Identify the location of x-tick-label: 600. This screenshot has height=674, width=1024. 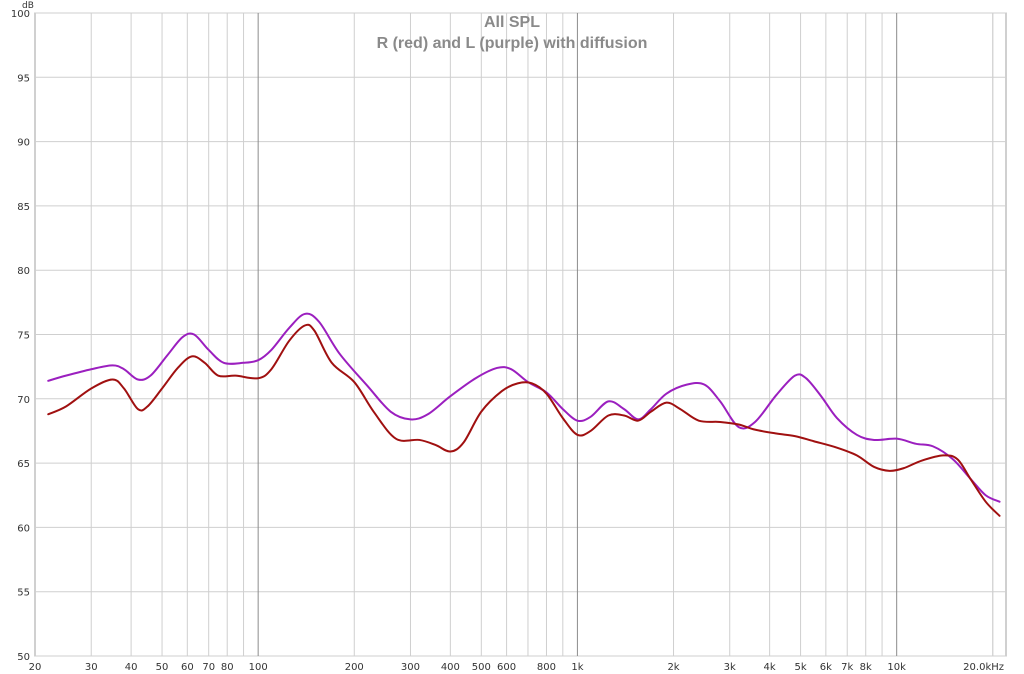
(506, 667).